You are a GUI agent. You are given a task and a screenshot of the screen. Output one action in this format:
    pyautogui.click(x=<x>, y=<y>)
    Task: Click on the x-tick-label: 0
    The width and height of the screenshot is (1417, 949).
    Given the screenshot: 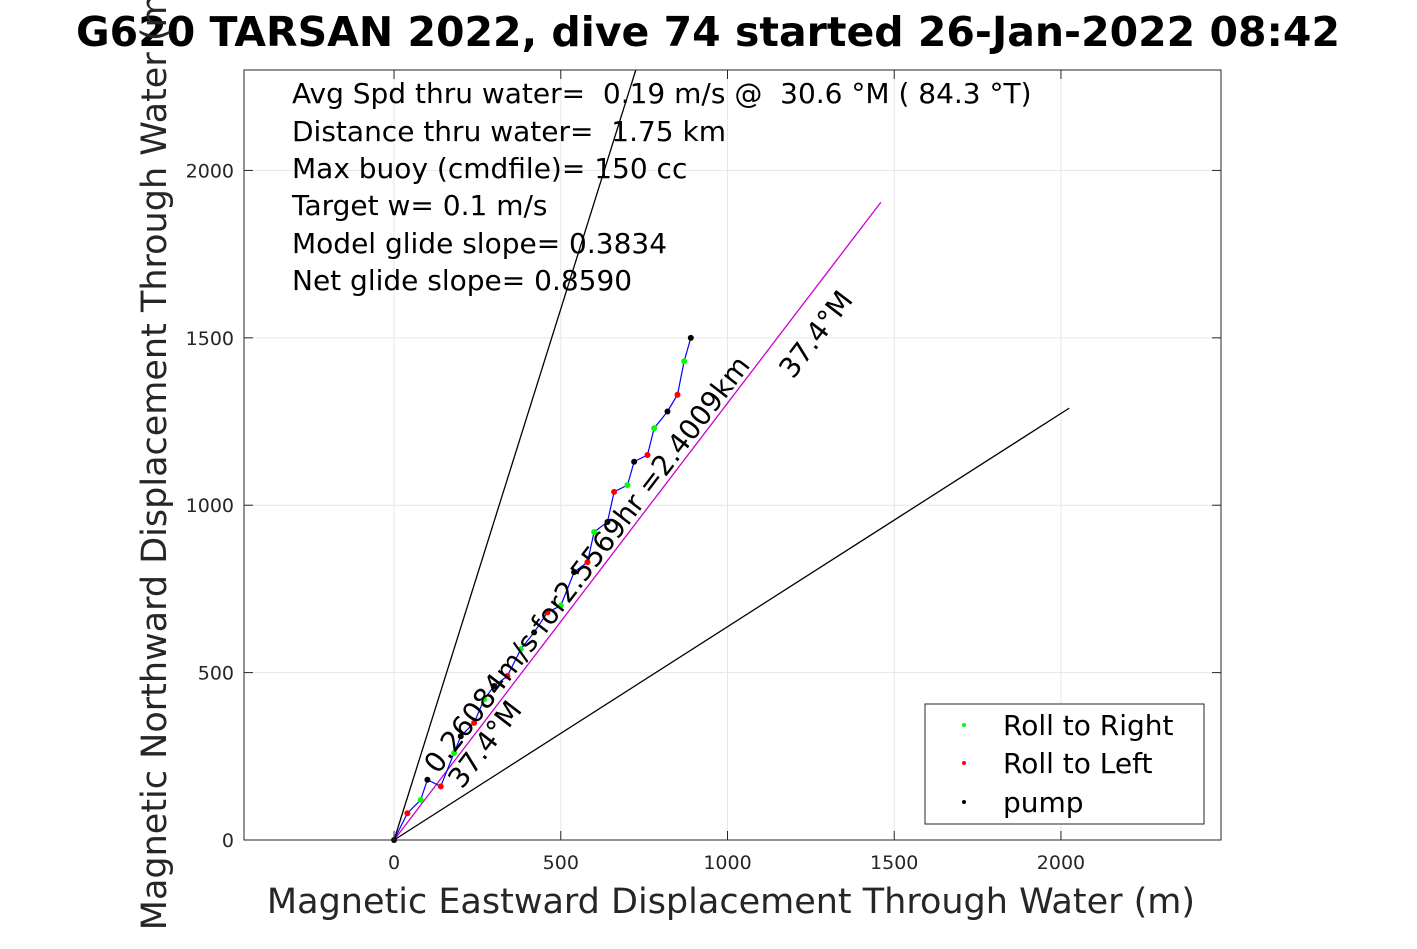 What is the action you would take?
    pyautogui.click(x=394, y=863)
    